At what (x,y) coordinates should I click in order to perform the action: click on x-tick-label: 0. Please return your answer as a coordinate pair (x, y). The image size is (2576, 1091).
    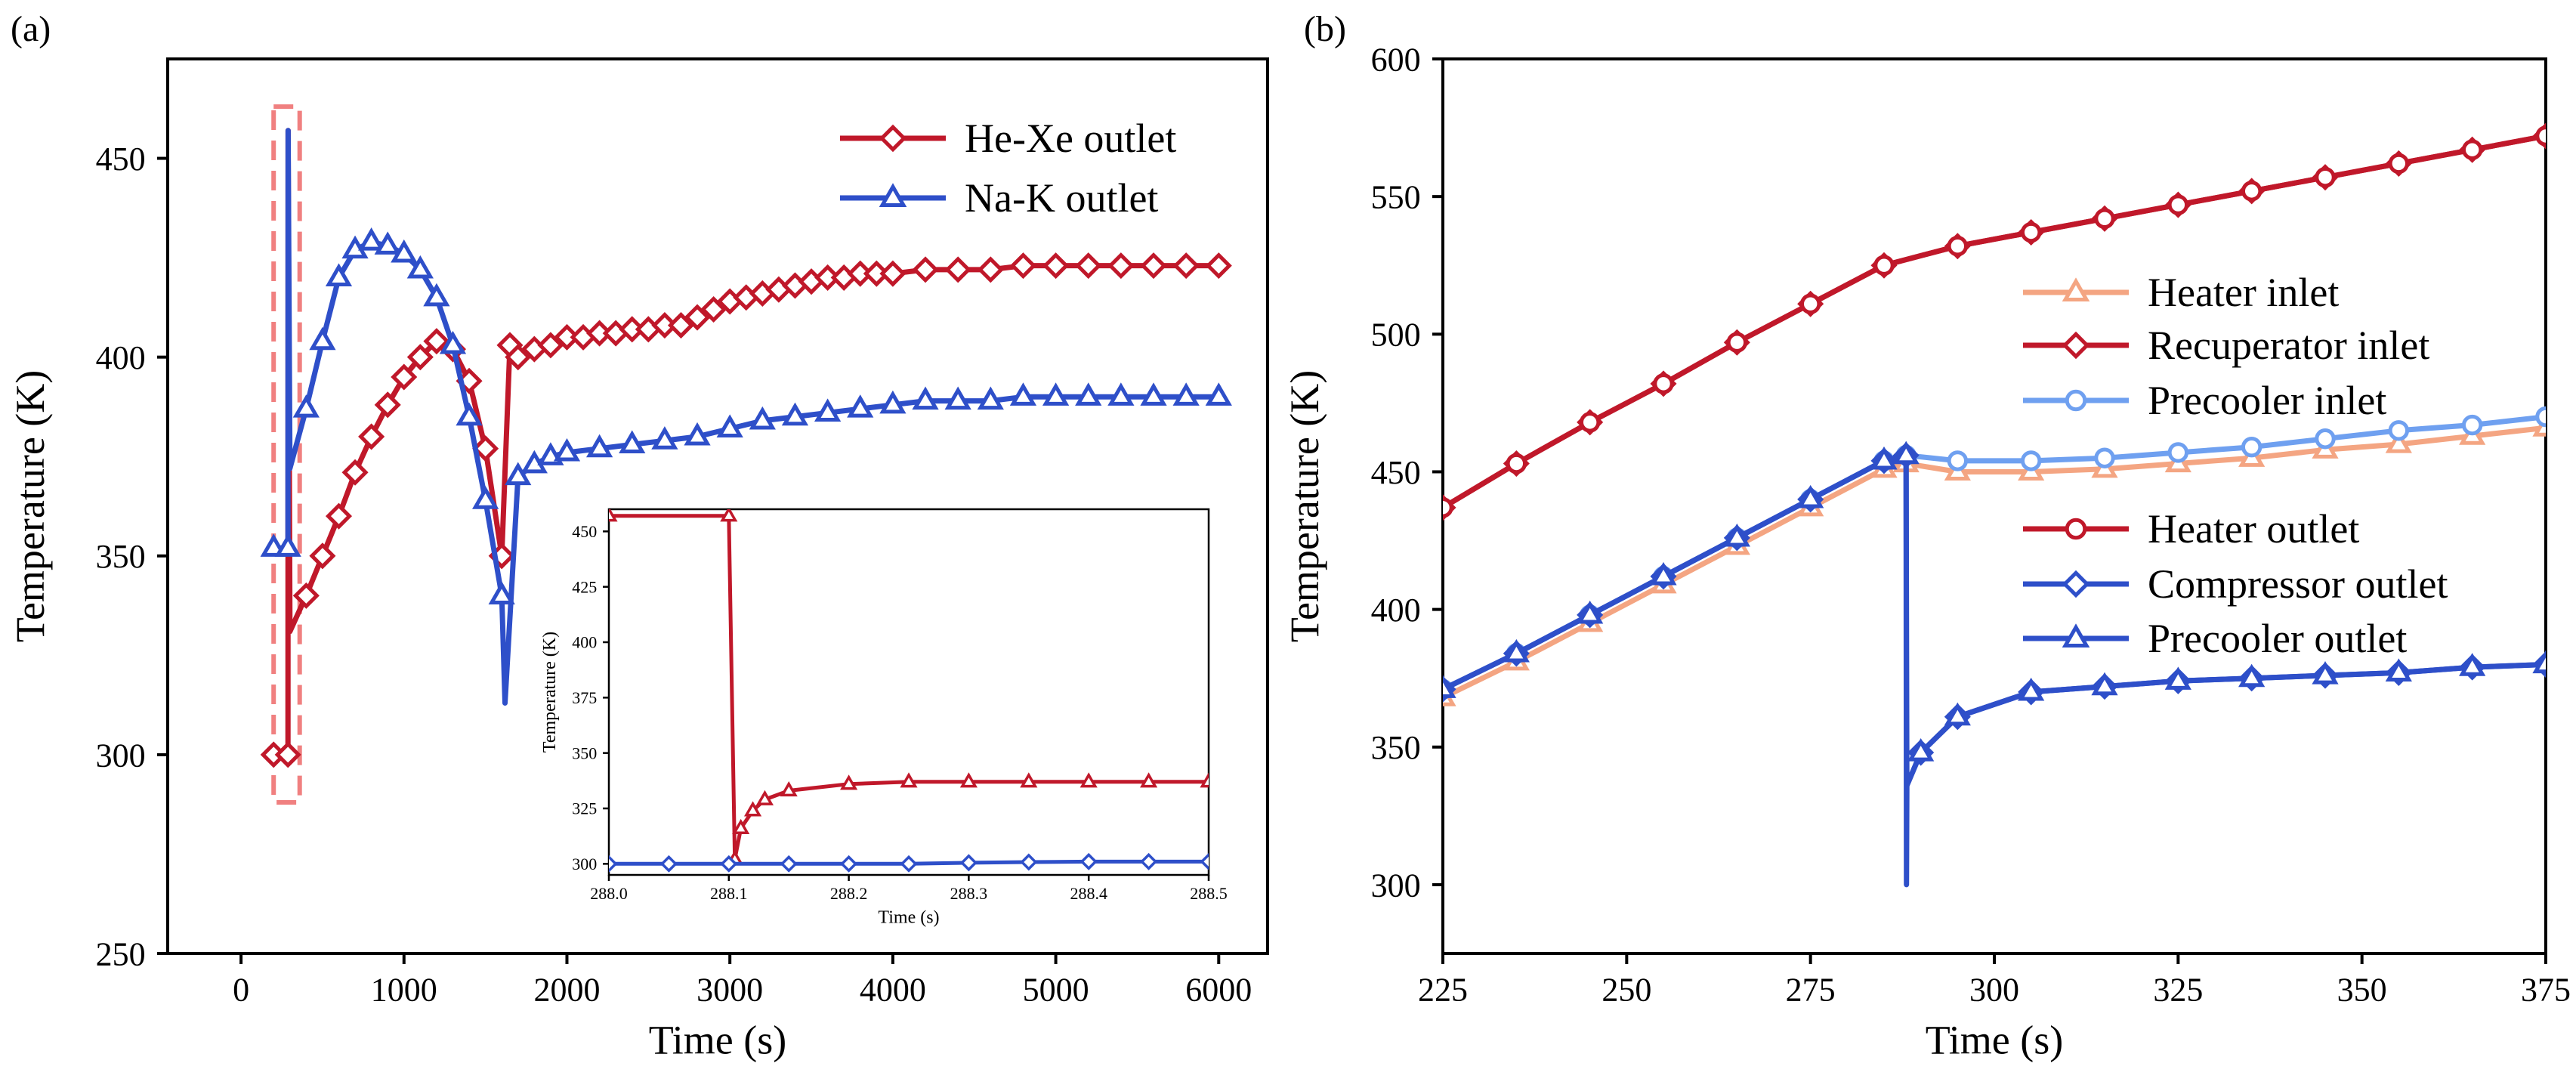
    Looking at the image, I should click on (241, 989).